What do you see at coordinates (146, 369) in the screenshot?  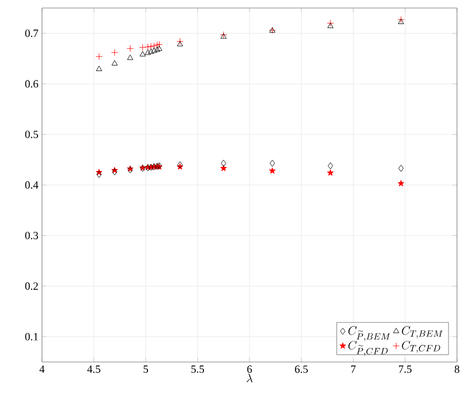 I see `x-tick-label: 5` at bounding box center [146, 369].